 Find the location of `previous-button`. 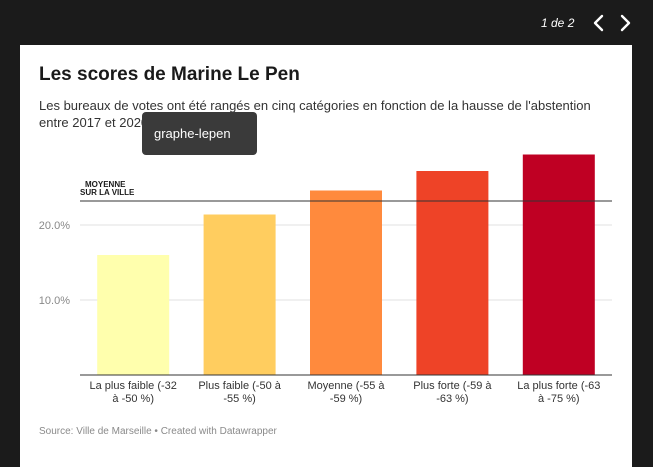

previous-button is located at coordinates (599, 23).